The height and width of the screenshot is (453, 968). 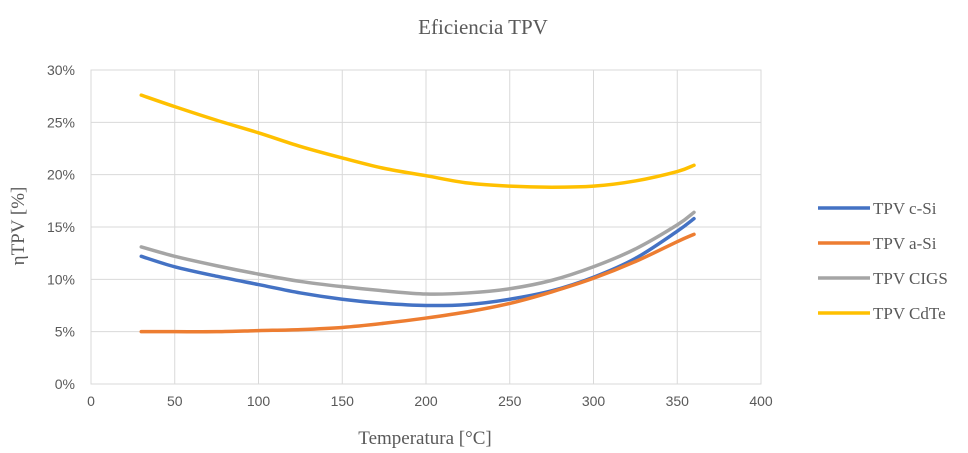 I want to click on y-tick-label-2: 10%, so click(x=61, y=279).